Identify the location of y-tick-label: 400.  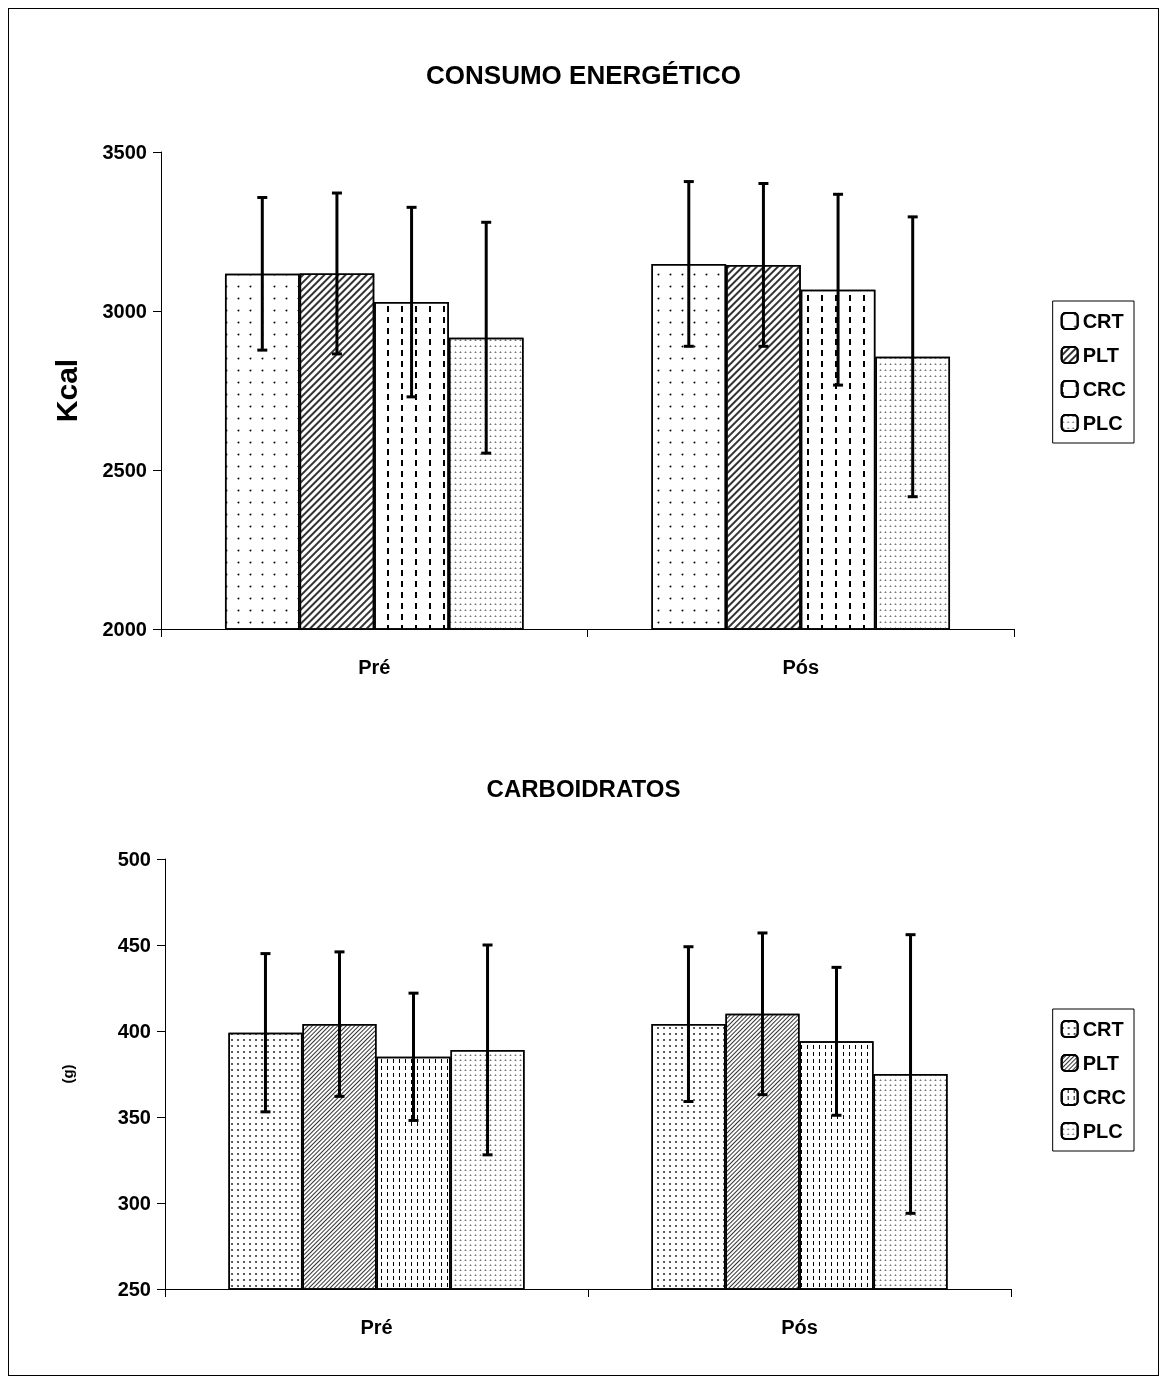
(134, 1031).